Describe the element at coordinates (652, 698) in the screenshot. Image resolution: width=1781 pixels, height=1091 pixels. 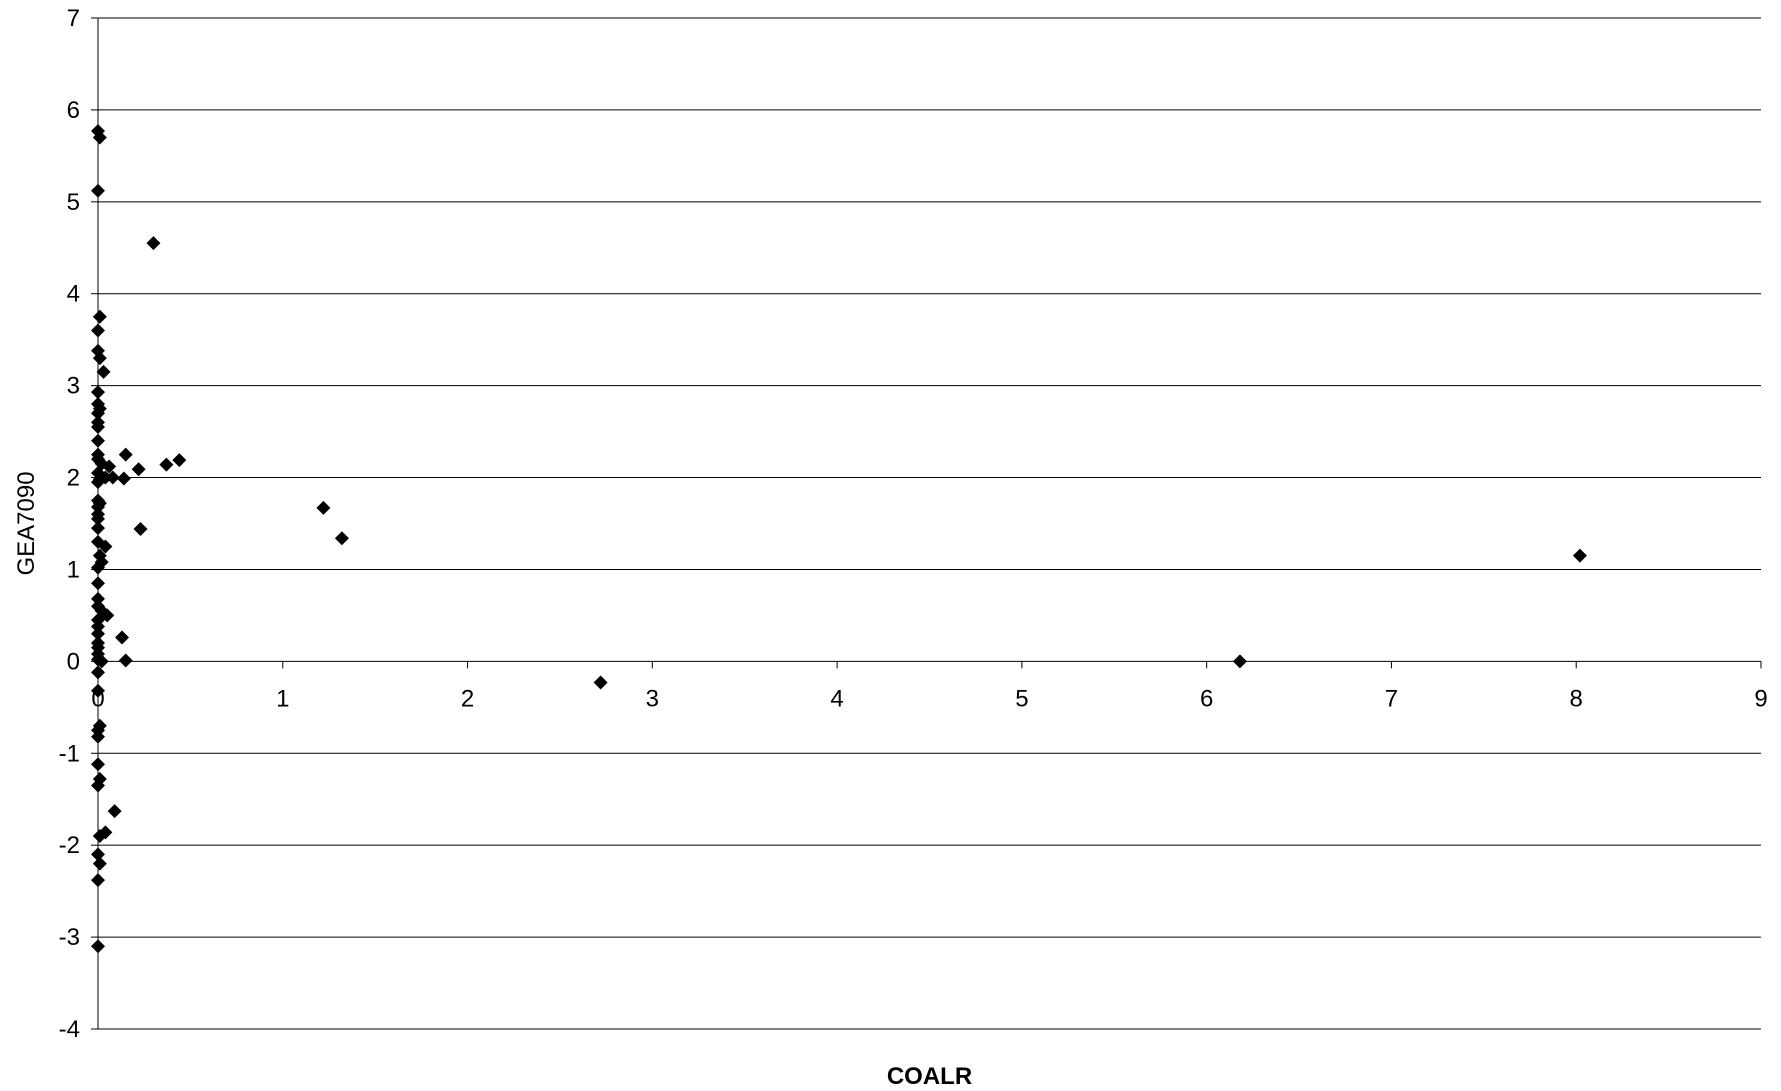
I see `x-tick-label: 3` at that location.